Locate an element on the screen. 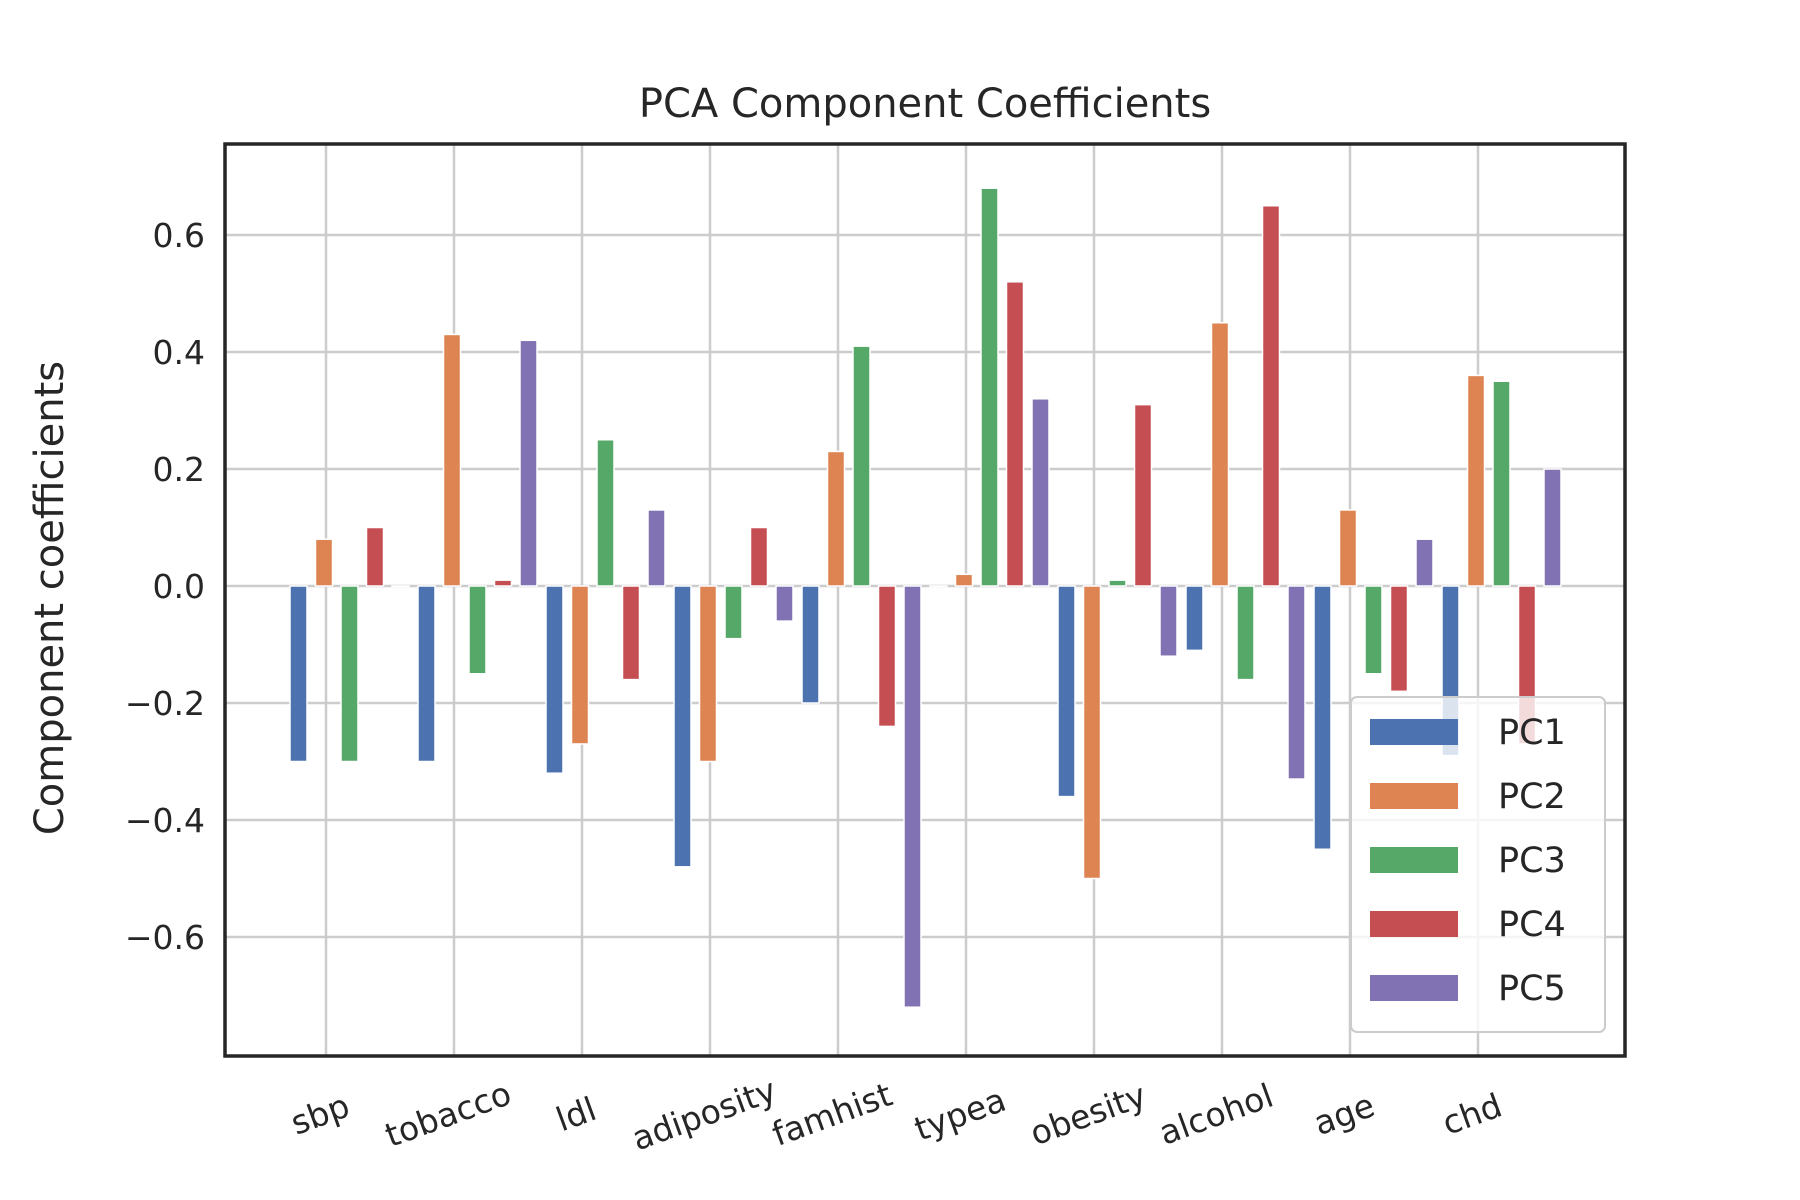 This screenshot has height=1200, width=1800. legend-frame is located at coordinates (1478, 864).